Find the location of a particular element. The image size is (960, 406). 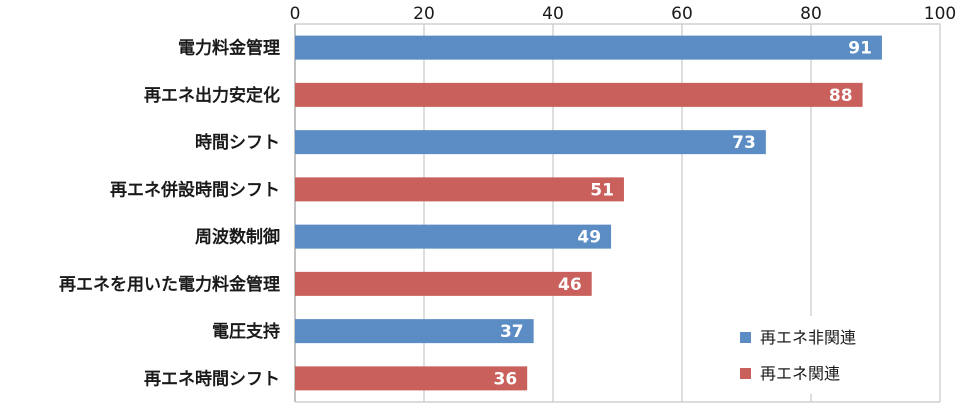

data-label-2: 88 is located at coordinates (841, 96).